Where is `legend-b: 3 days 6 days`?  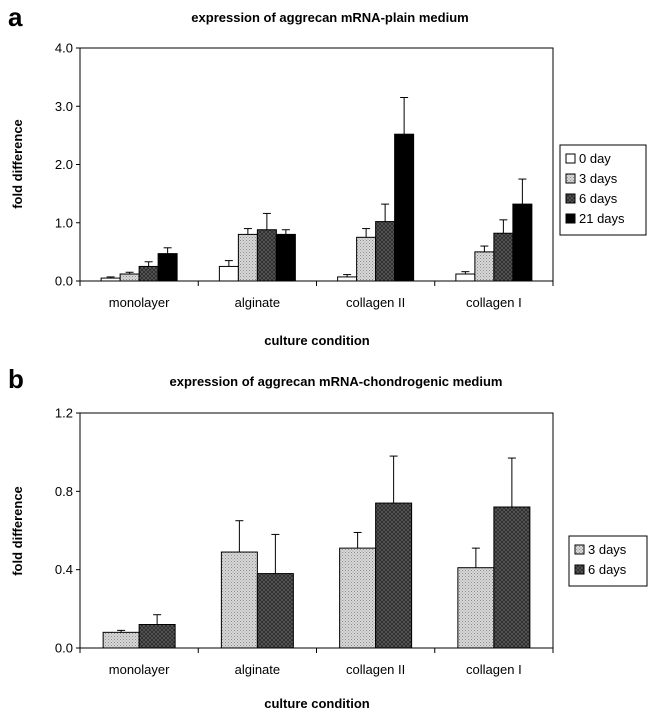
legend-b: 3 days 6 days is located at coordinates (608, 561).